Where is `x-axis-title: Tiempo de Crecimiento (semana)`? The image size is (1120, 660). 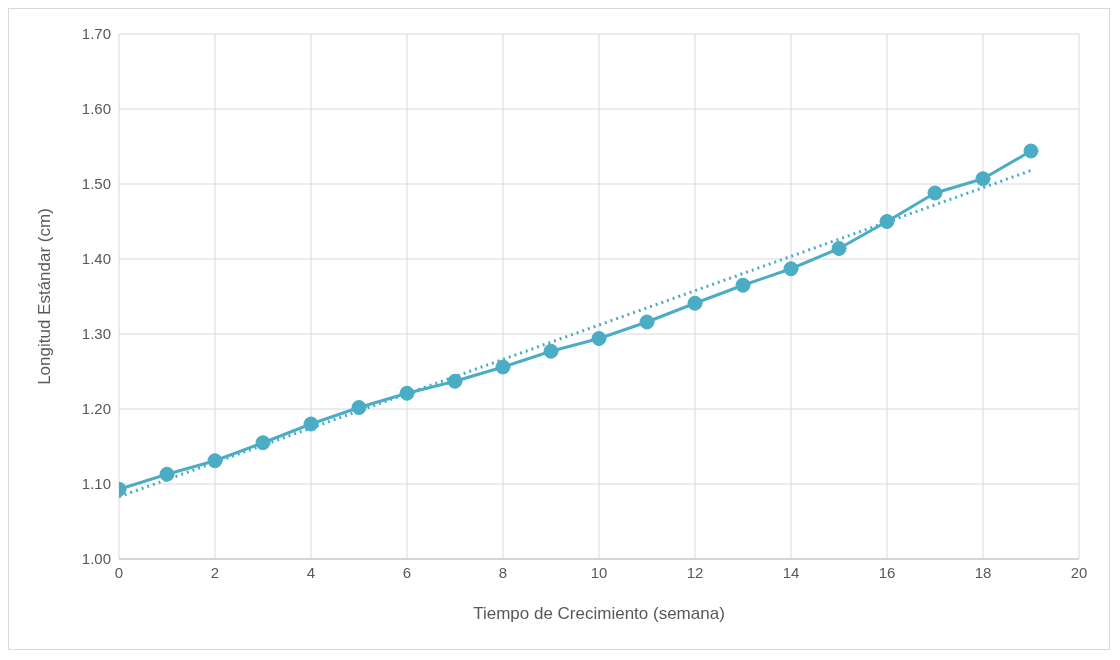 x-axis-title: Tiempo de Crecimiento (semana) is located at coordinates (599, 613).